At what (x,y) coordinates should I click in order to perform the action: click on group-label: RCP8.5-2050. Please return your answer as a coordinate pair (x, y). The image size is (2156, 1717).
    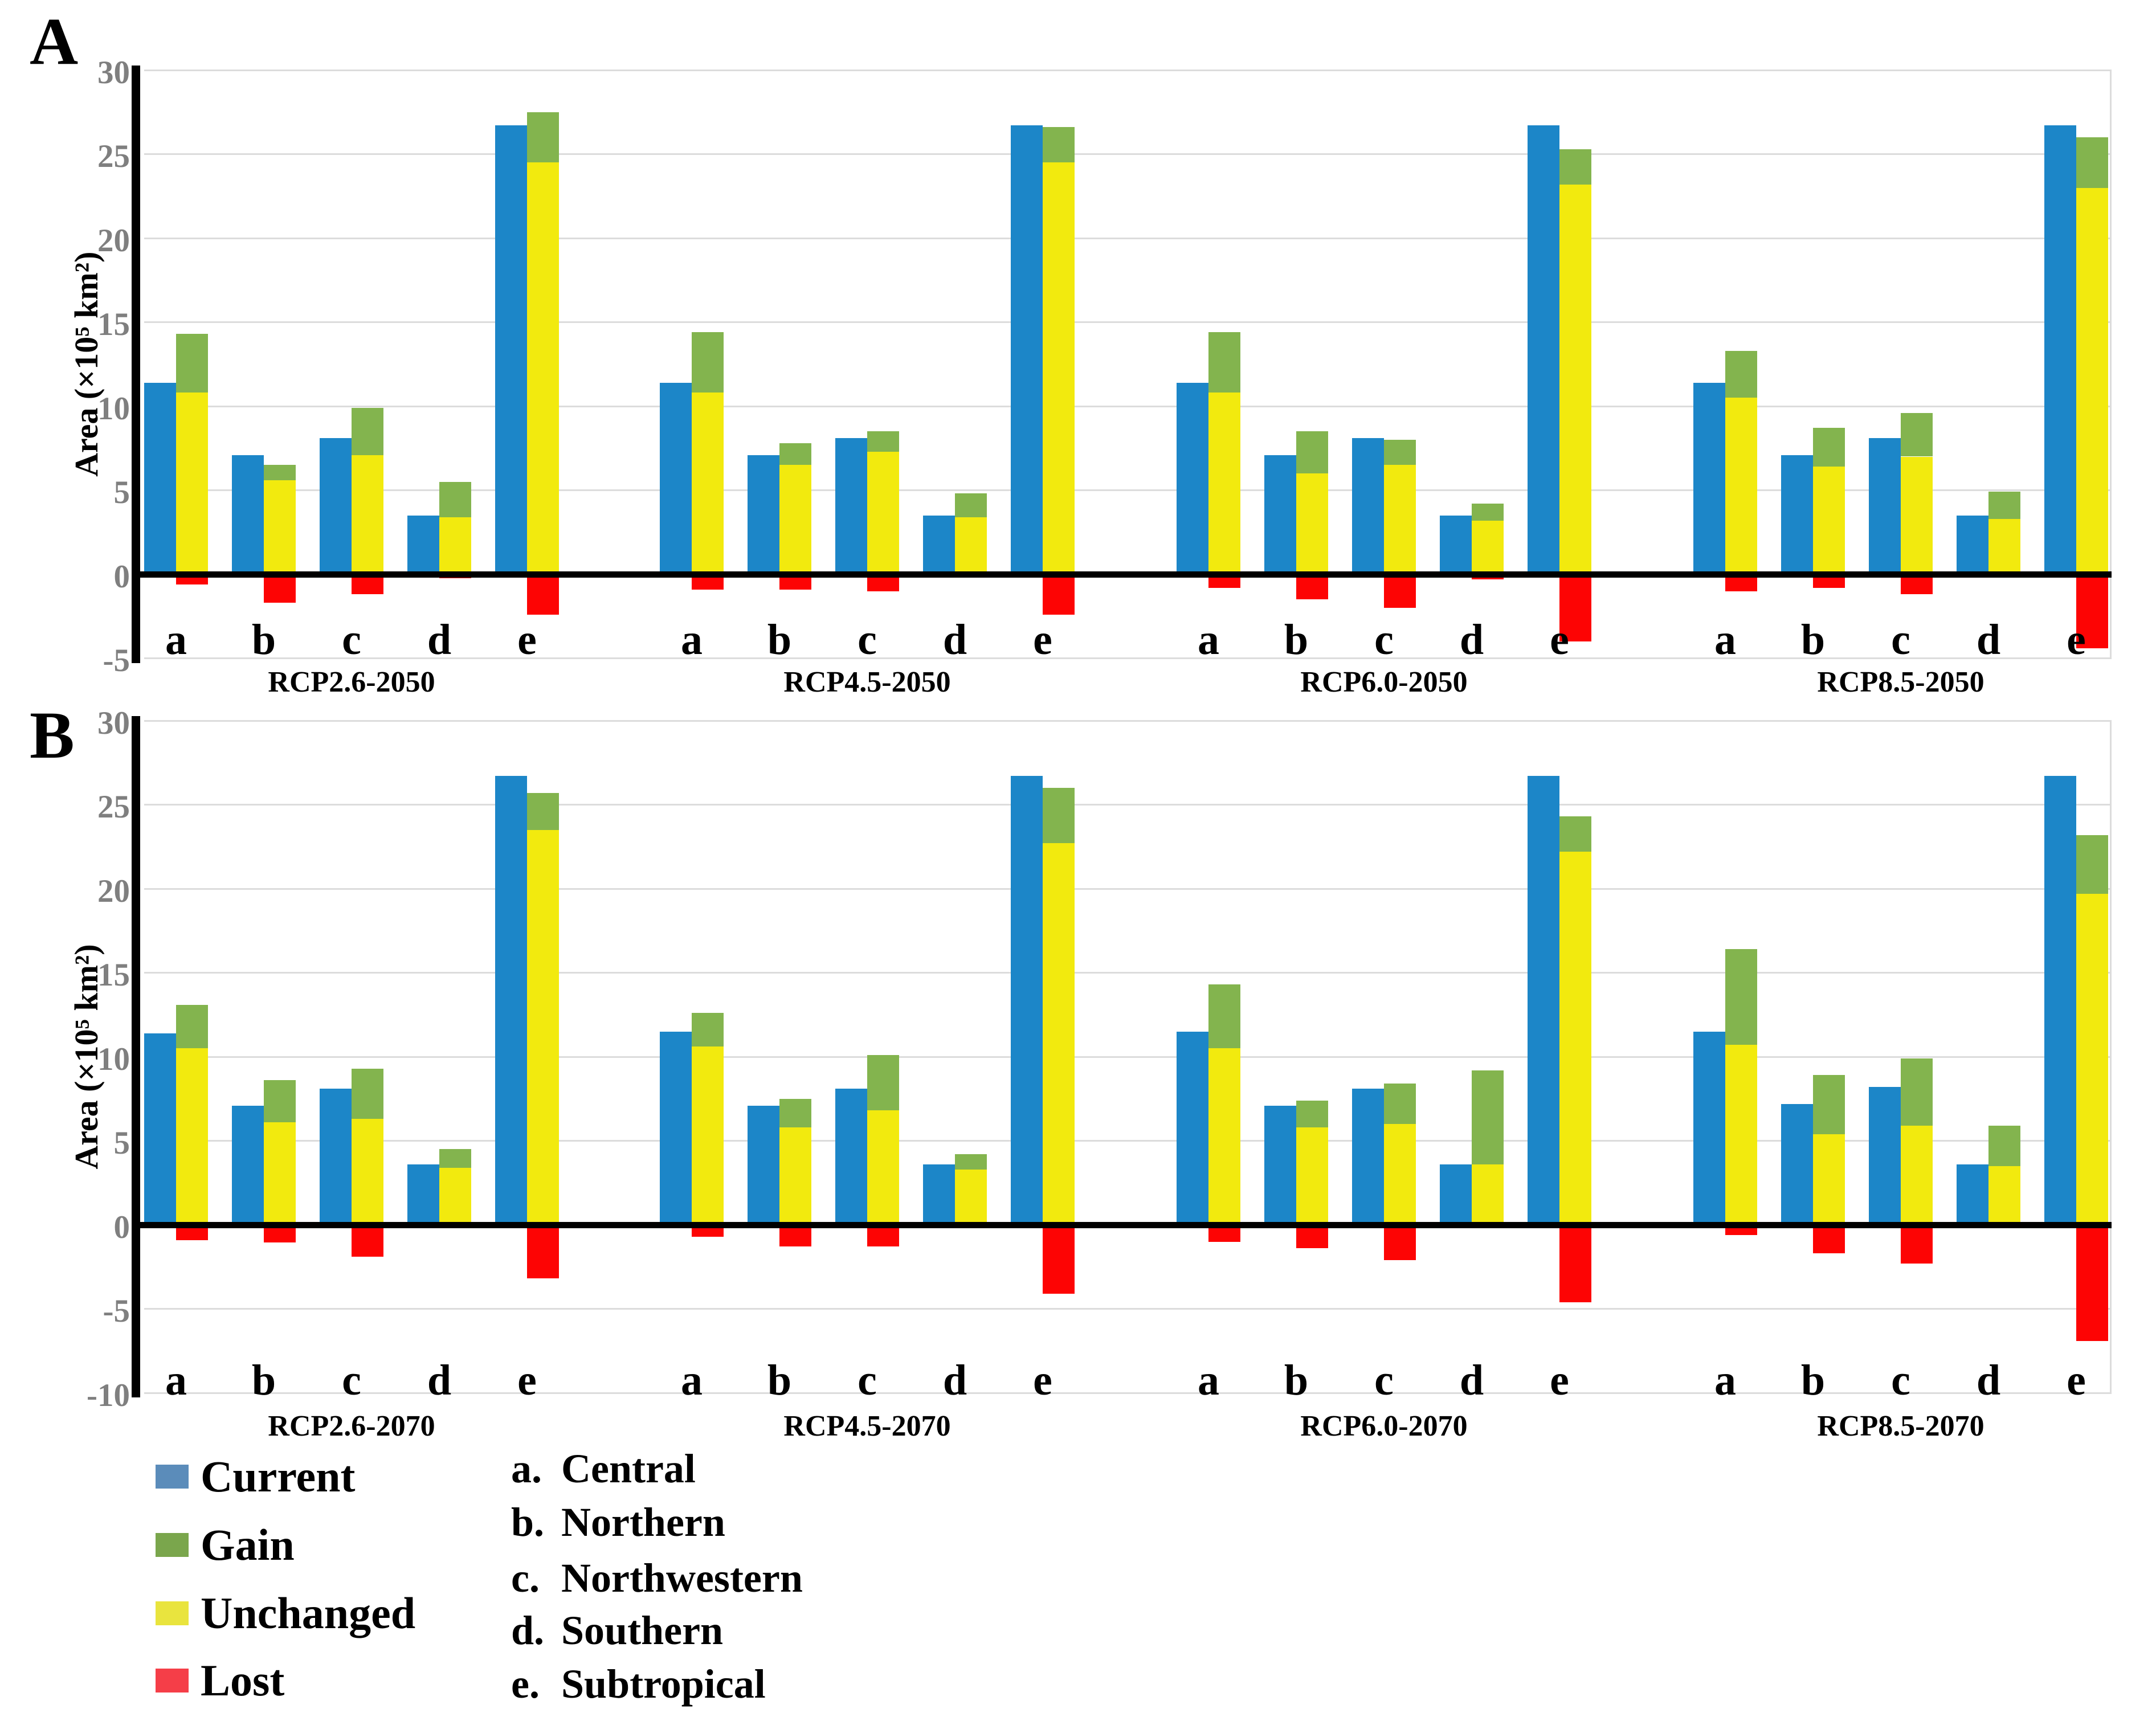
    Looking at the image, I should click on (1900, 682).